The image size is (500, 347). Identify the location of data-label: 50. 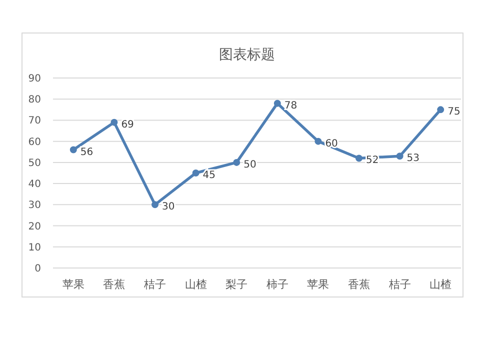
(250, 164).